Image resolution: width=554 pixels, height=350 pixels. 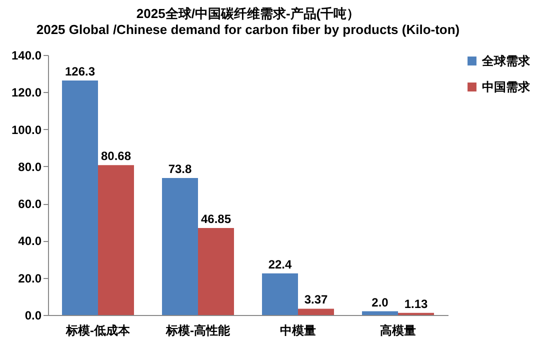 What do you see at coordinates (416, 303) in the screenshot?
I see `data-label: 1.13` at bounding box center [416, 303].